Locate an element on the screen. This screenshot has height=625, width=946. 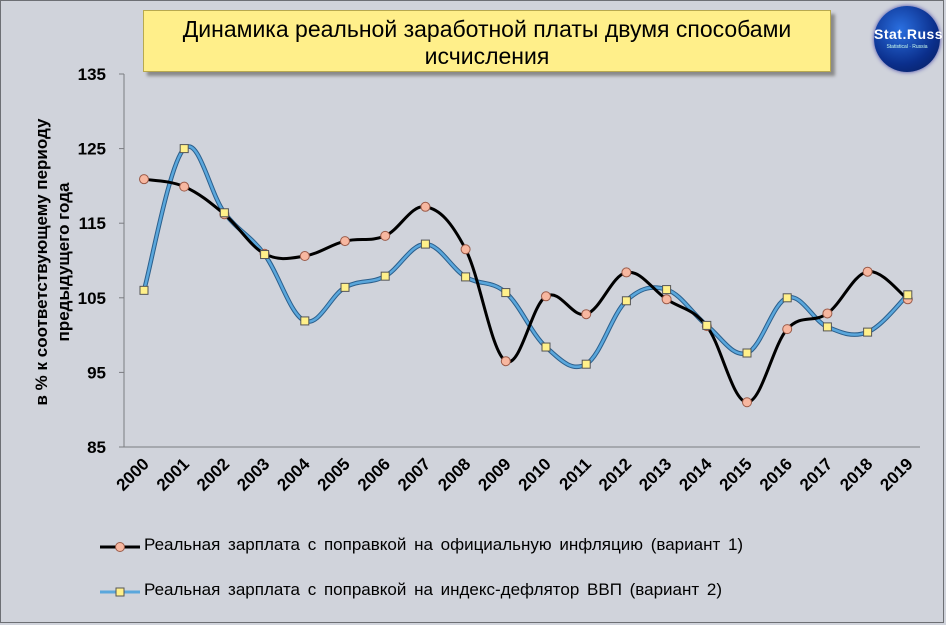
logo-subtext: Statistical · Russia is located at coordinates (907, 47).